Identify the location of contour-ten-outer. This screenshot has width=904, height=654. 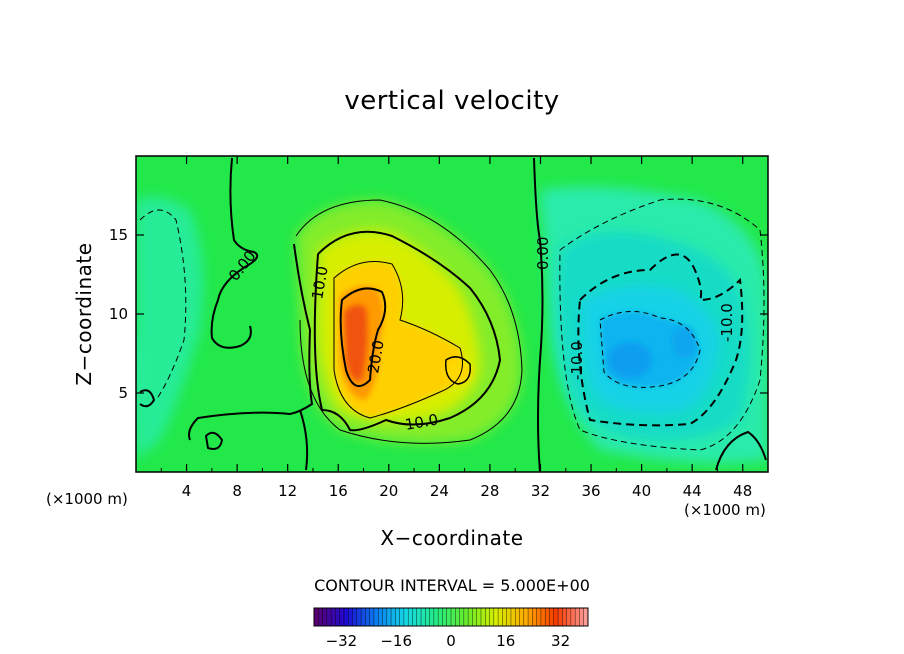
(407, 331).